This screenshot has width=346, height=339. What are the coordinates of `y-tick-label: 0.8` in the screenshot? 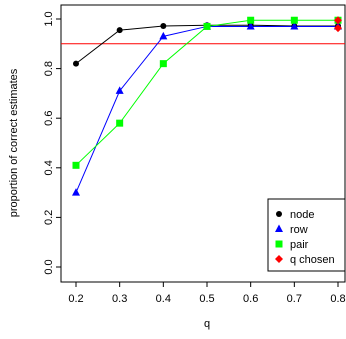 It's located at (49, 68).